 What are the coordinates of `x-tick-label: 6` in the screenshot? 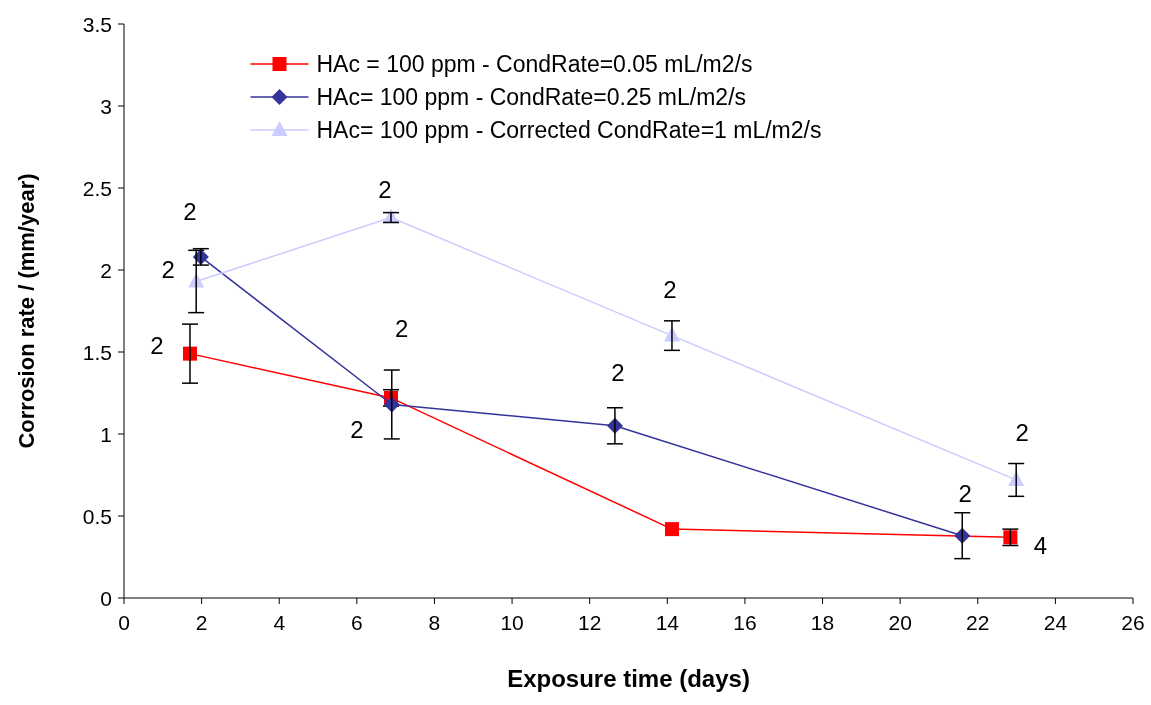 It's located at (357, 622).